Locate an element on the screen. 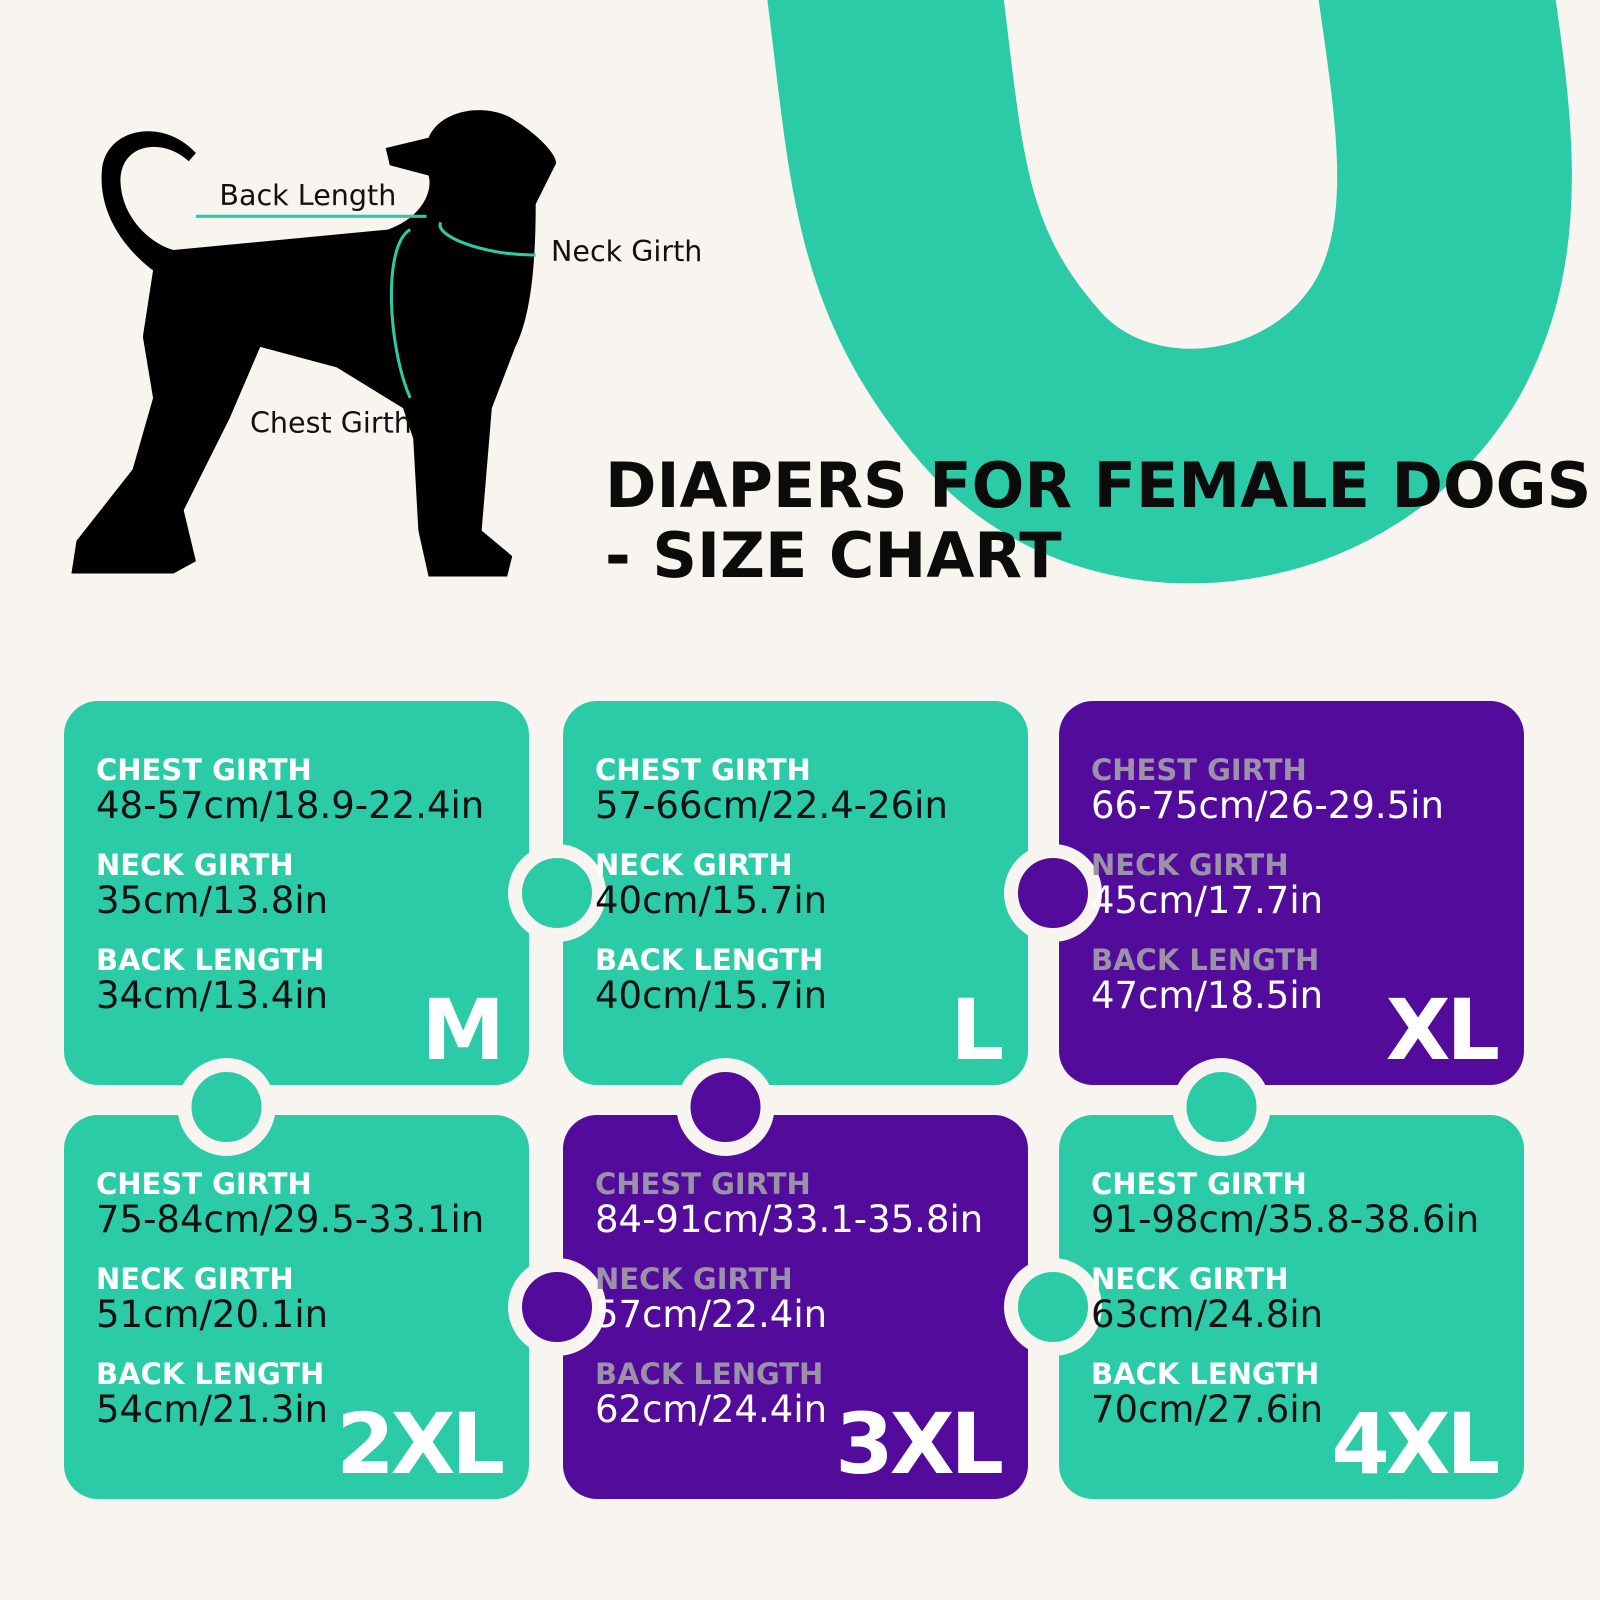  size-label: L is located at coordinates (976, 1030).